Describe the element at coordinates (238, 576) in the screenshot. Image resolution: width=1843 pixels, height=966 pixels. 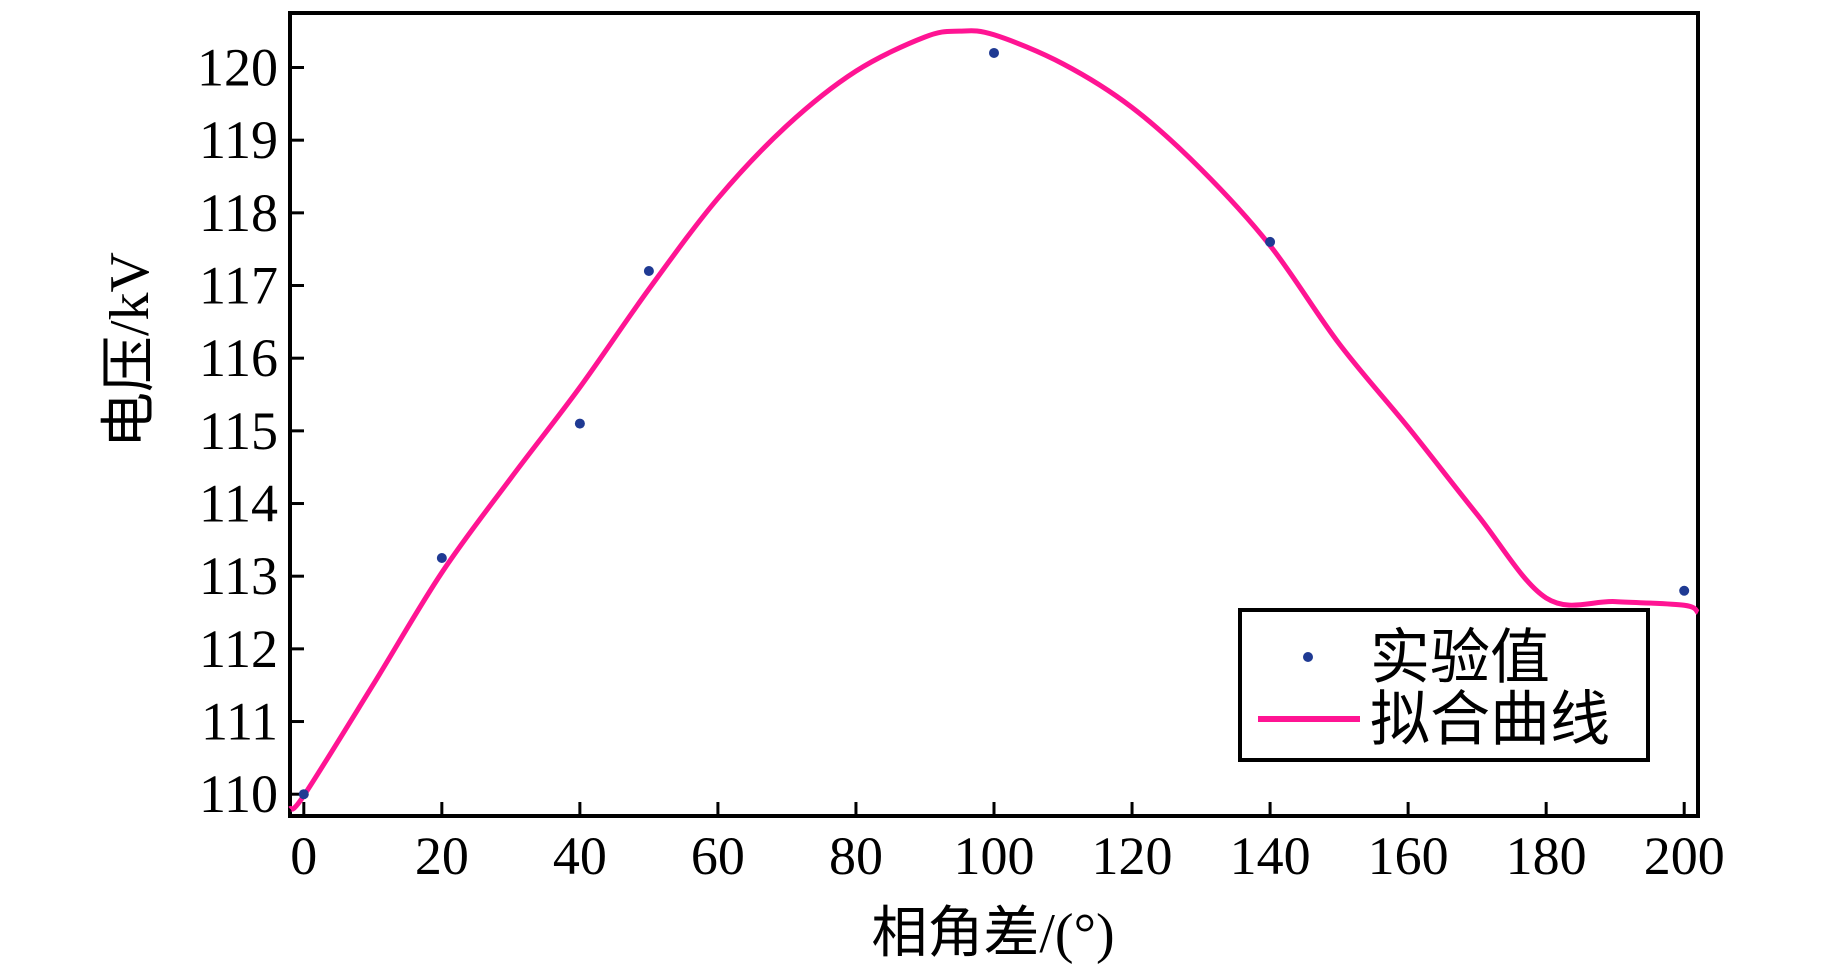
I see `y-tick-label: 113` at that location.